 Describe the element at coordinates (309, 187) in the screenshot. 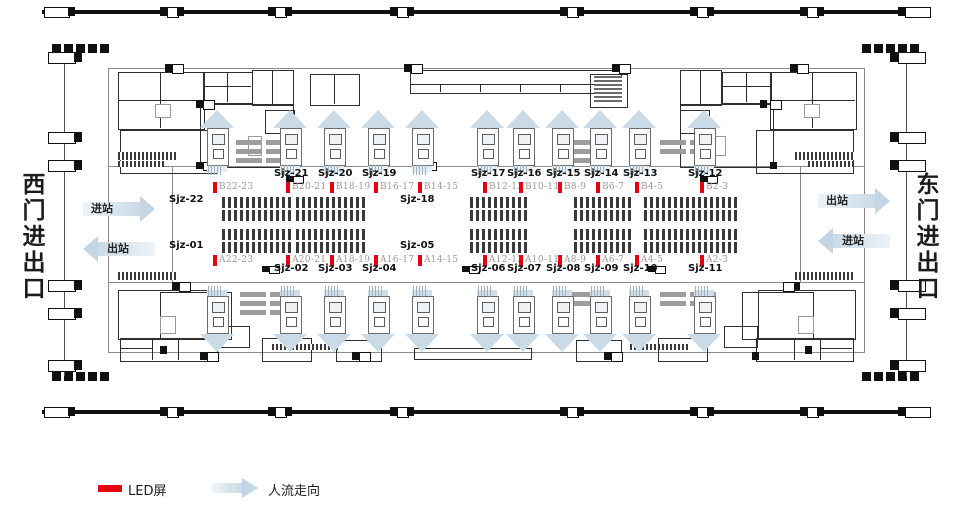

I see `carriage-label: B20-21` at that location.